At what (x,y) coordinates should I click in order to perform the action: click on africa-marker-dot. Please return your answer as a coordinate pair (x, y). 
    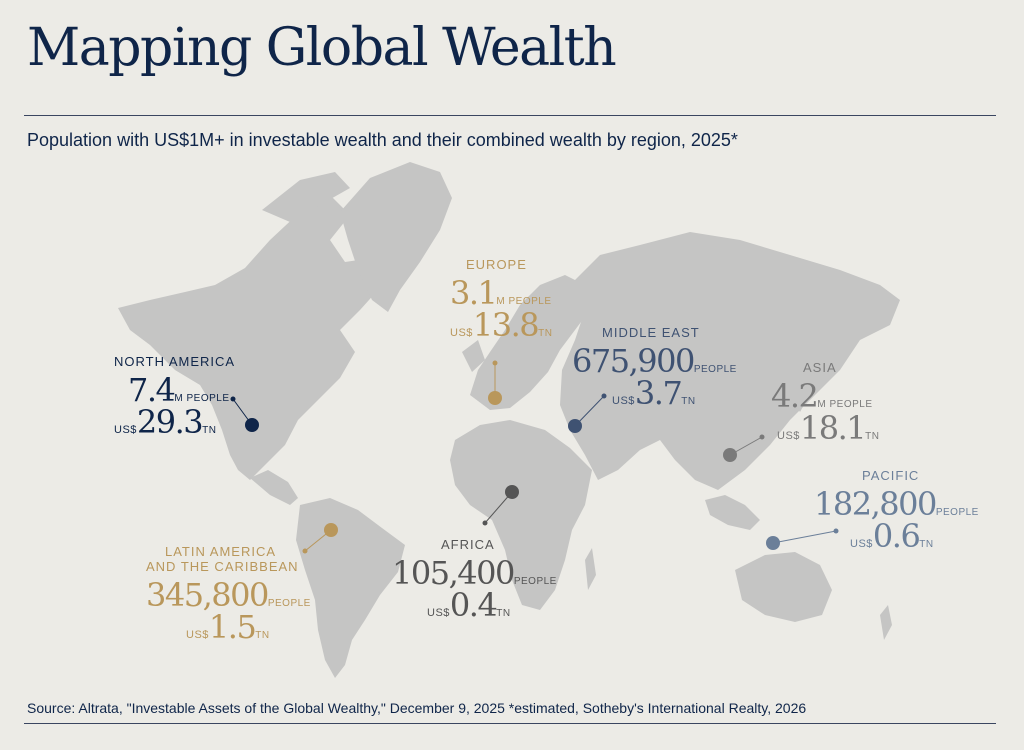
    Looking at the image, I should click on (485, 523).